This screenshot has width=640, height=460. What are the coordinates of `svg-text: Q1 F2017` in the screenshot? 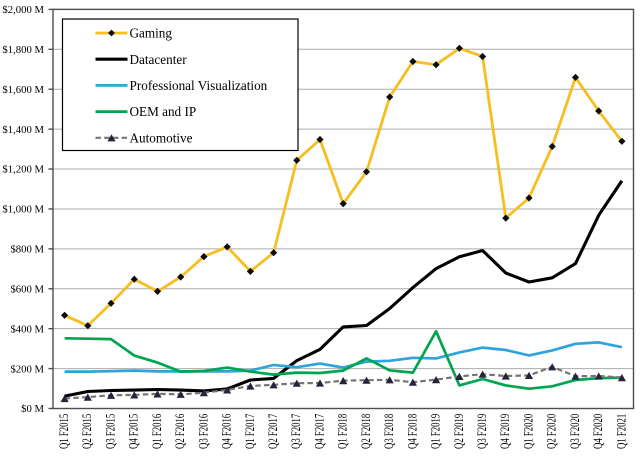 It's located at (251, 431).